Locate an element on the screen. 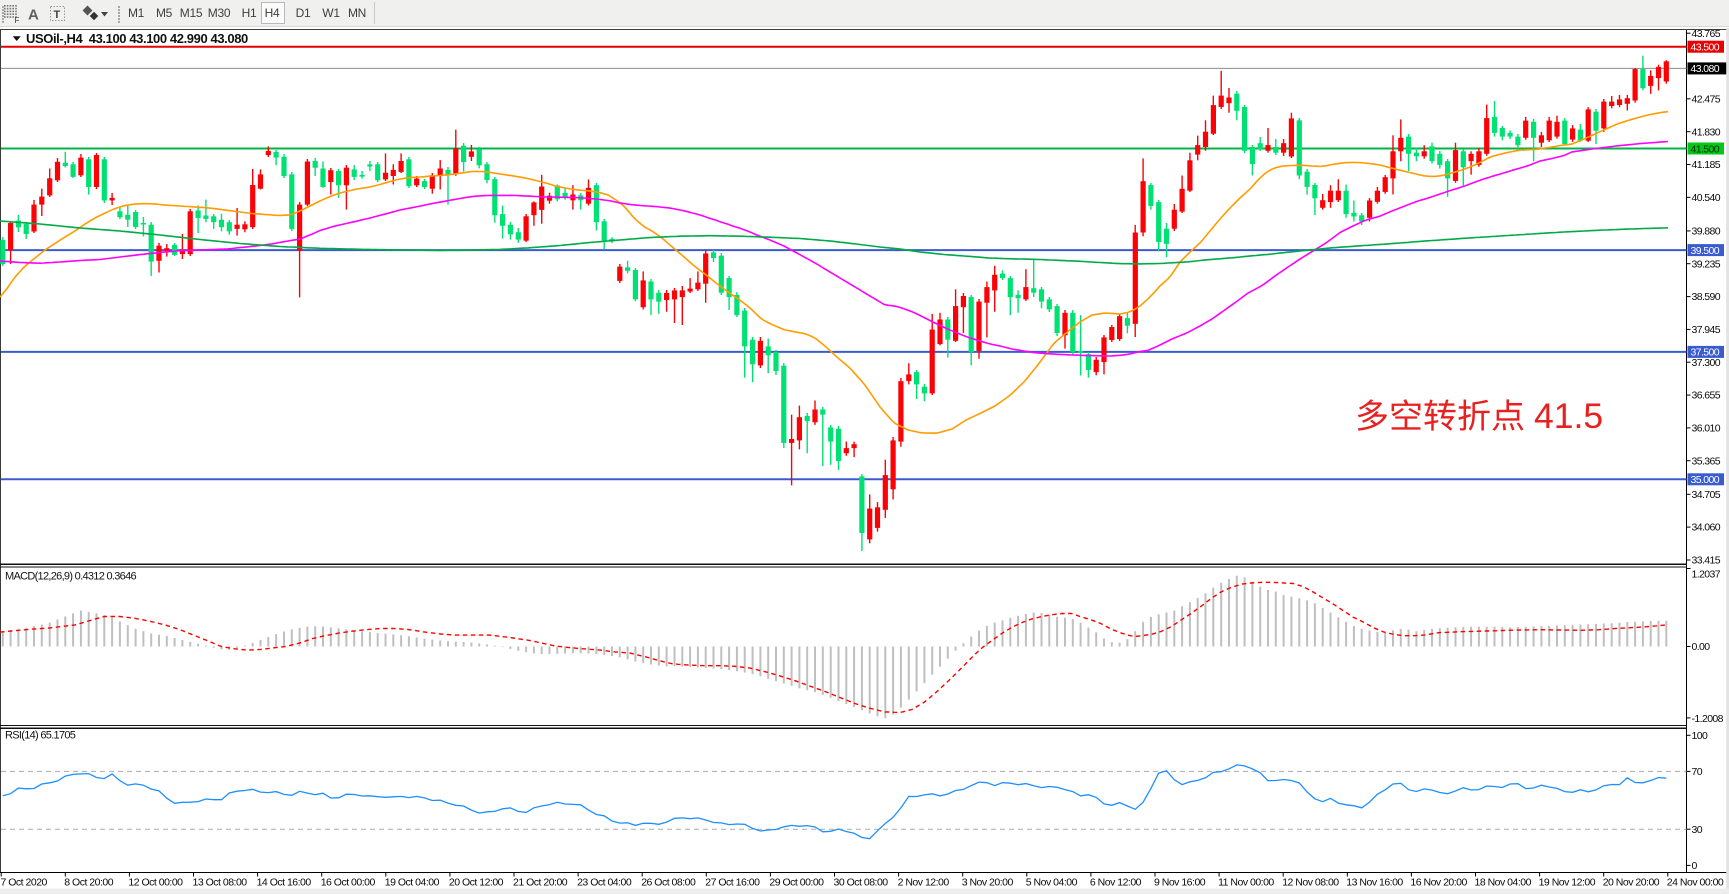 This screenshot has width=1729, height=894. svg-text: 26 Oct 08:00 is located at coordinates (668, 883).